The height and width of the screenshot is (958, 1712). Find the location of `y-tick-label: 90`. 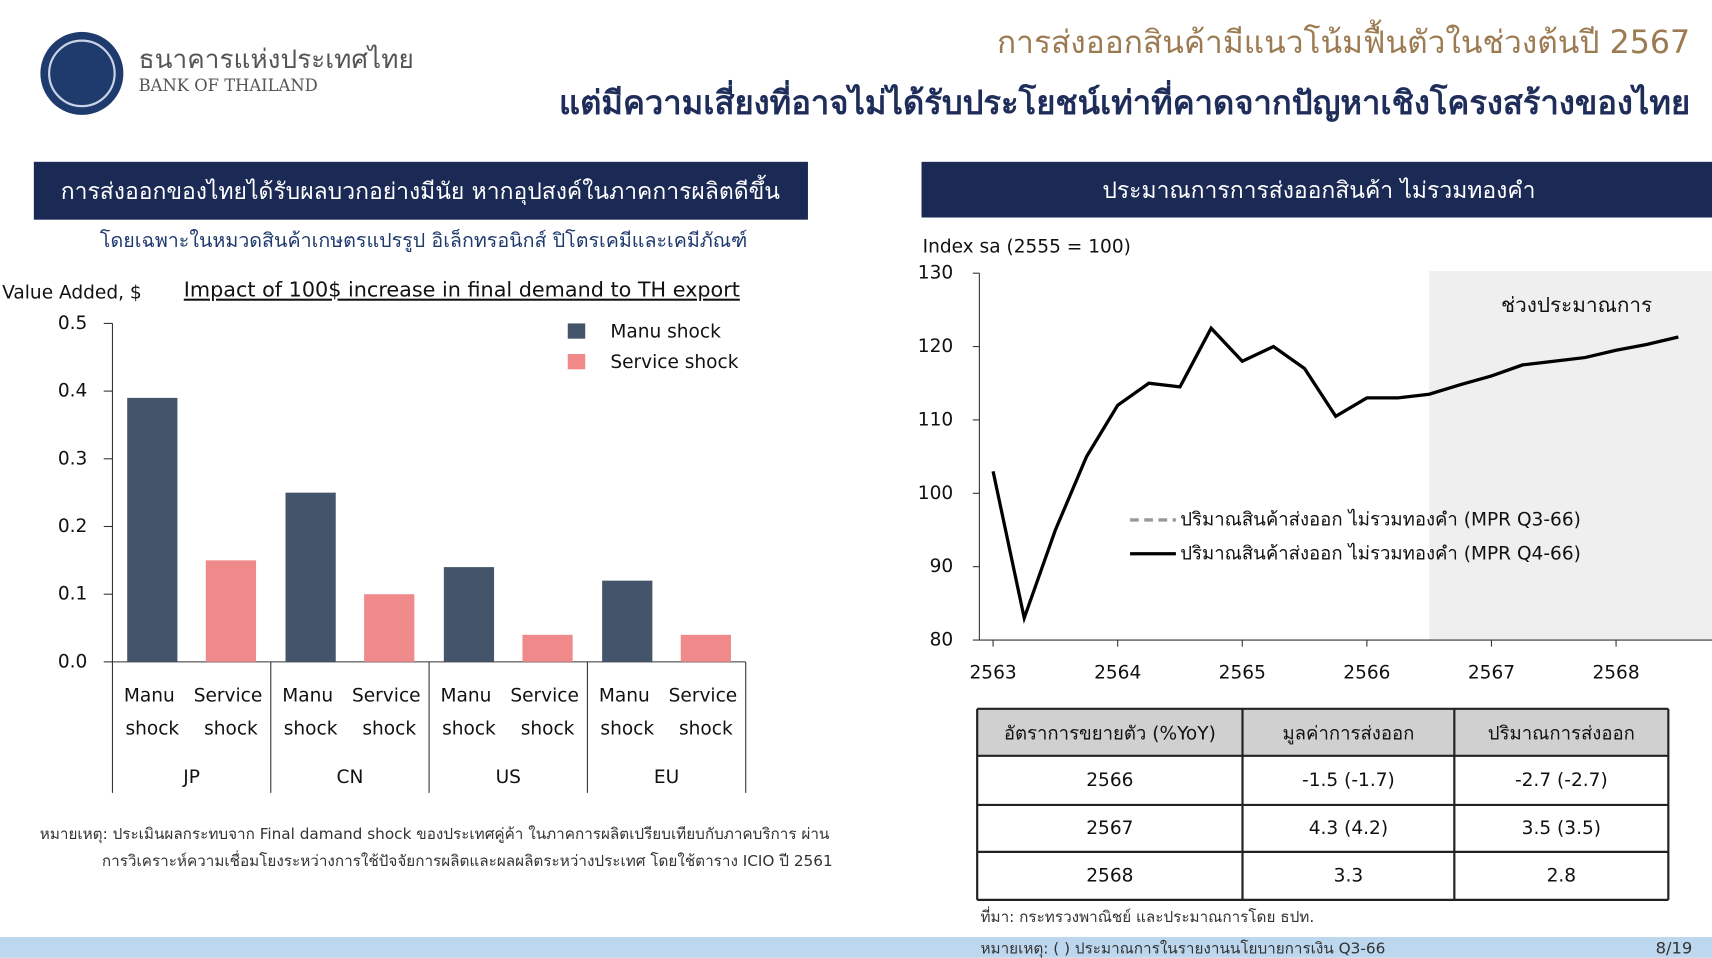

y-tick-label: 90 is located at coordinates (942, 566).